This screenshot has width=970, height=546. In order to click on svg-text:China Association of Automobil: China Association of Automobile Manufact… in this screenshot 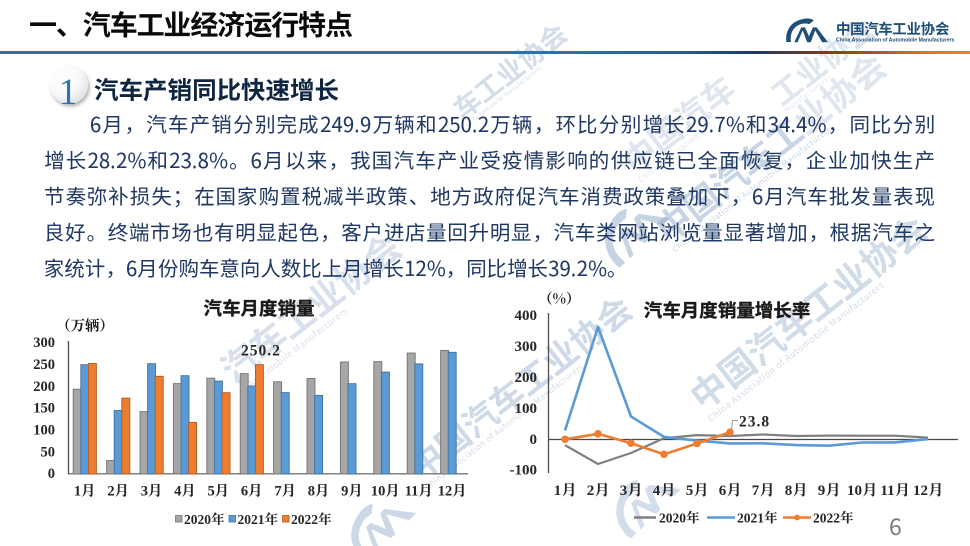, I will do `click(895, 41)`.